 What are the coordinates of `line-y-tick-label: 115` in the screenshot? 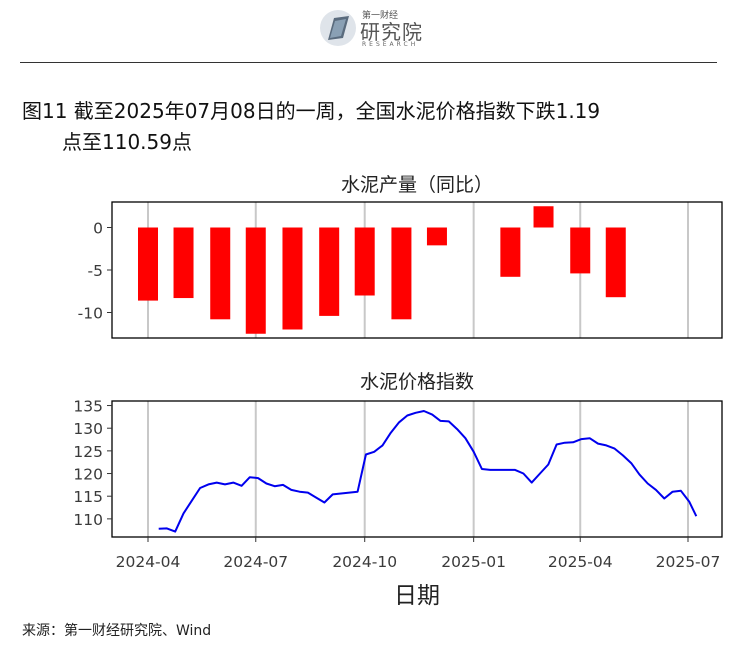 It's located at (88, 497).